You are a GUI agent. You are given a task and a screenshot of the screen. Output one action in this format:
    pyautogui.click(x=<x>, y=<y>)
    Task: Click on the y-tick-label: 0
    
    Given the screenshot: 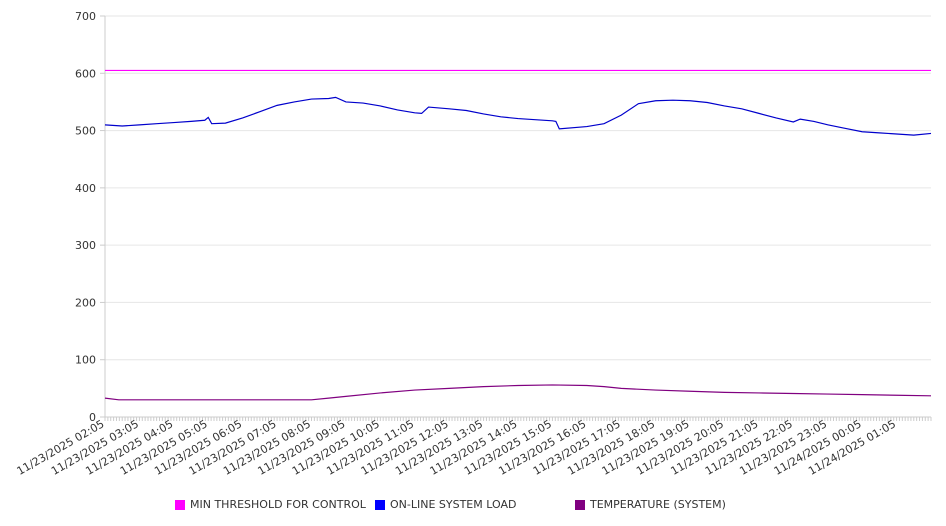 What is the action you would take?
    pyautogui.click(x=92, y=417)
    